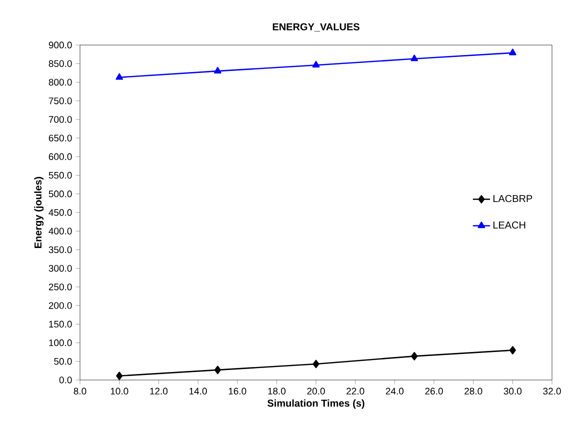 The height and width of the screenshot is (442, 569). Describe the element at coordinates (552, 391) in the screenshot. I see `x-tick-label: 32.0` at that location.